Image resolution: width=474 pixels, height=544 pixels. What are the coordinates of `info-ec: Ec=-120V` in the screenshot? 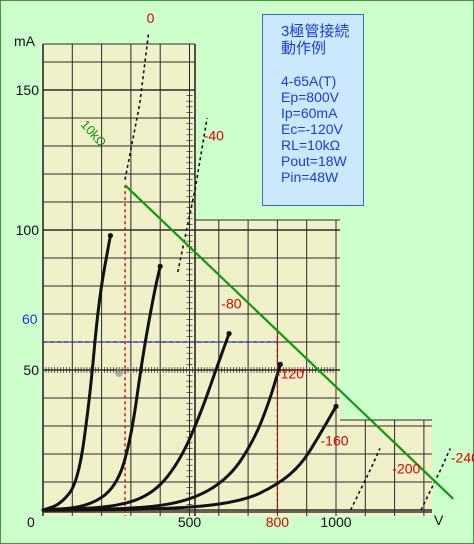 It's located at (312, 129).